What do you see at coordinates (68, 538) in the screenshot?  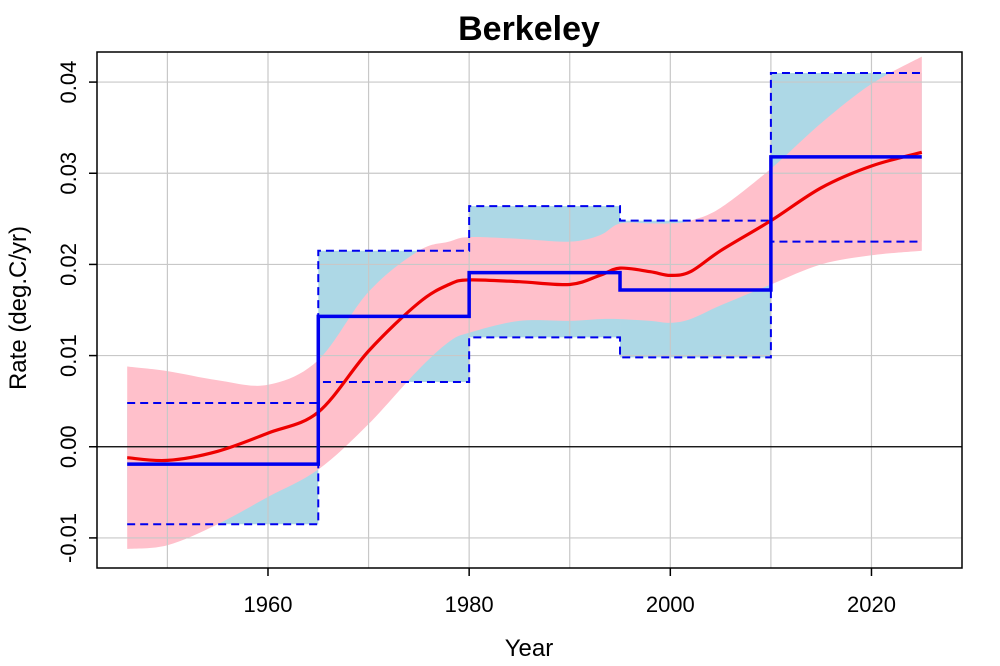 I see `y-tick-label: -0.01` at bounding box center [68, 538].